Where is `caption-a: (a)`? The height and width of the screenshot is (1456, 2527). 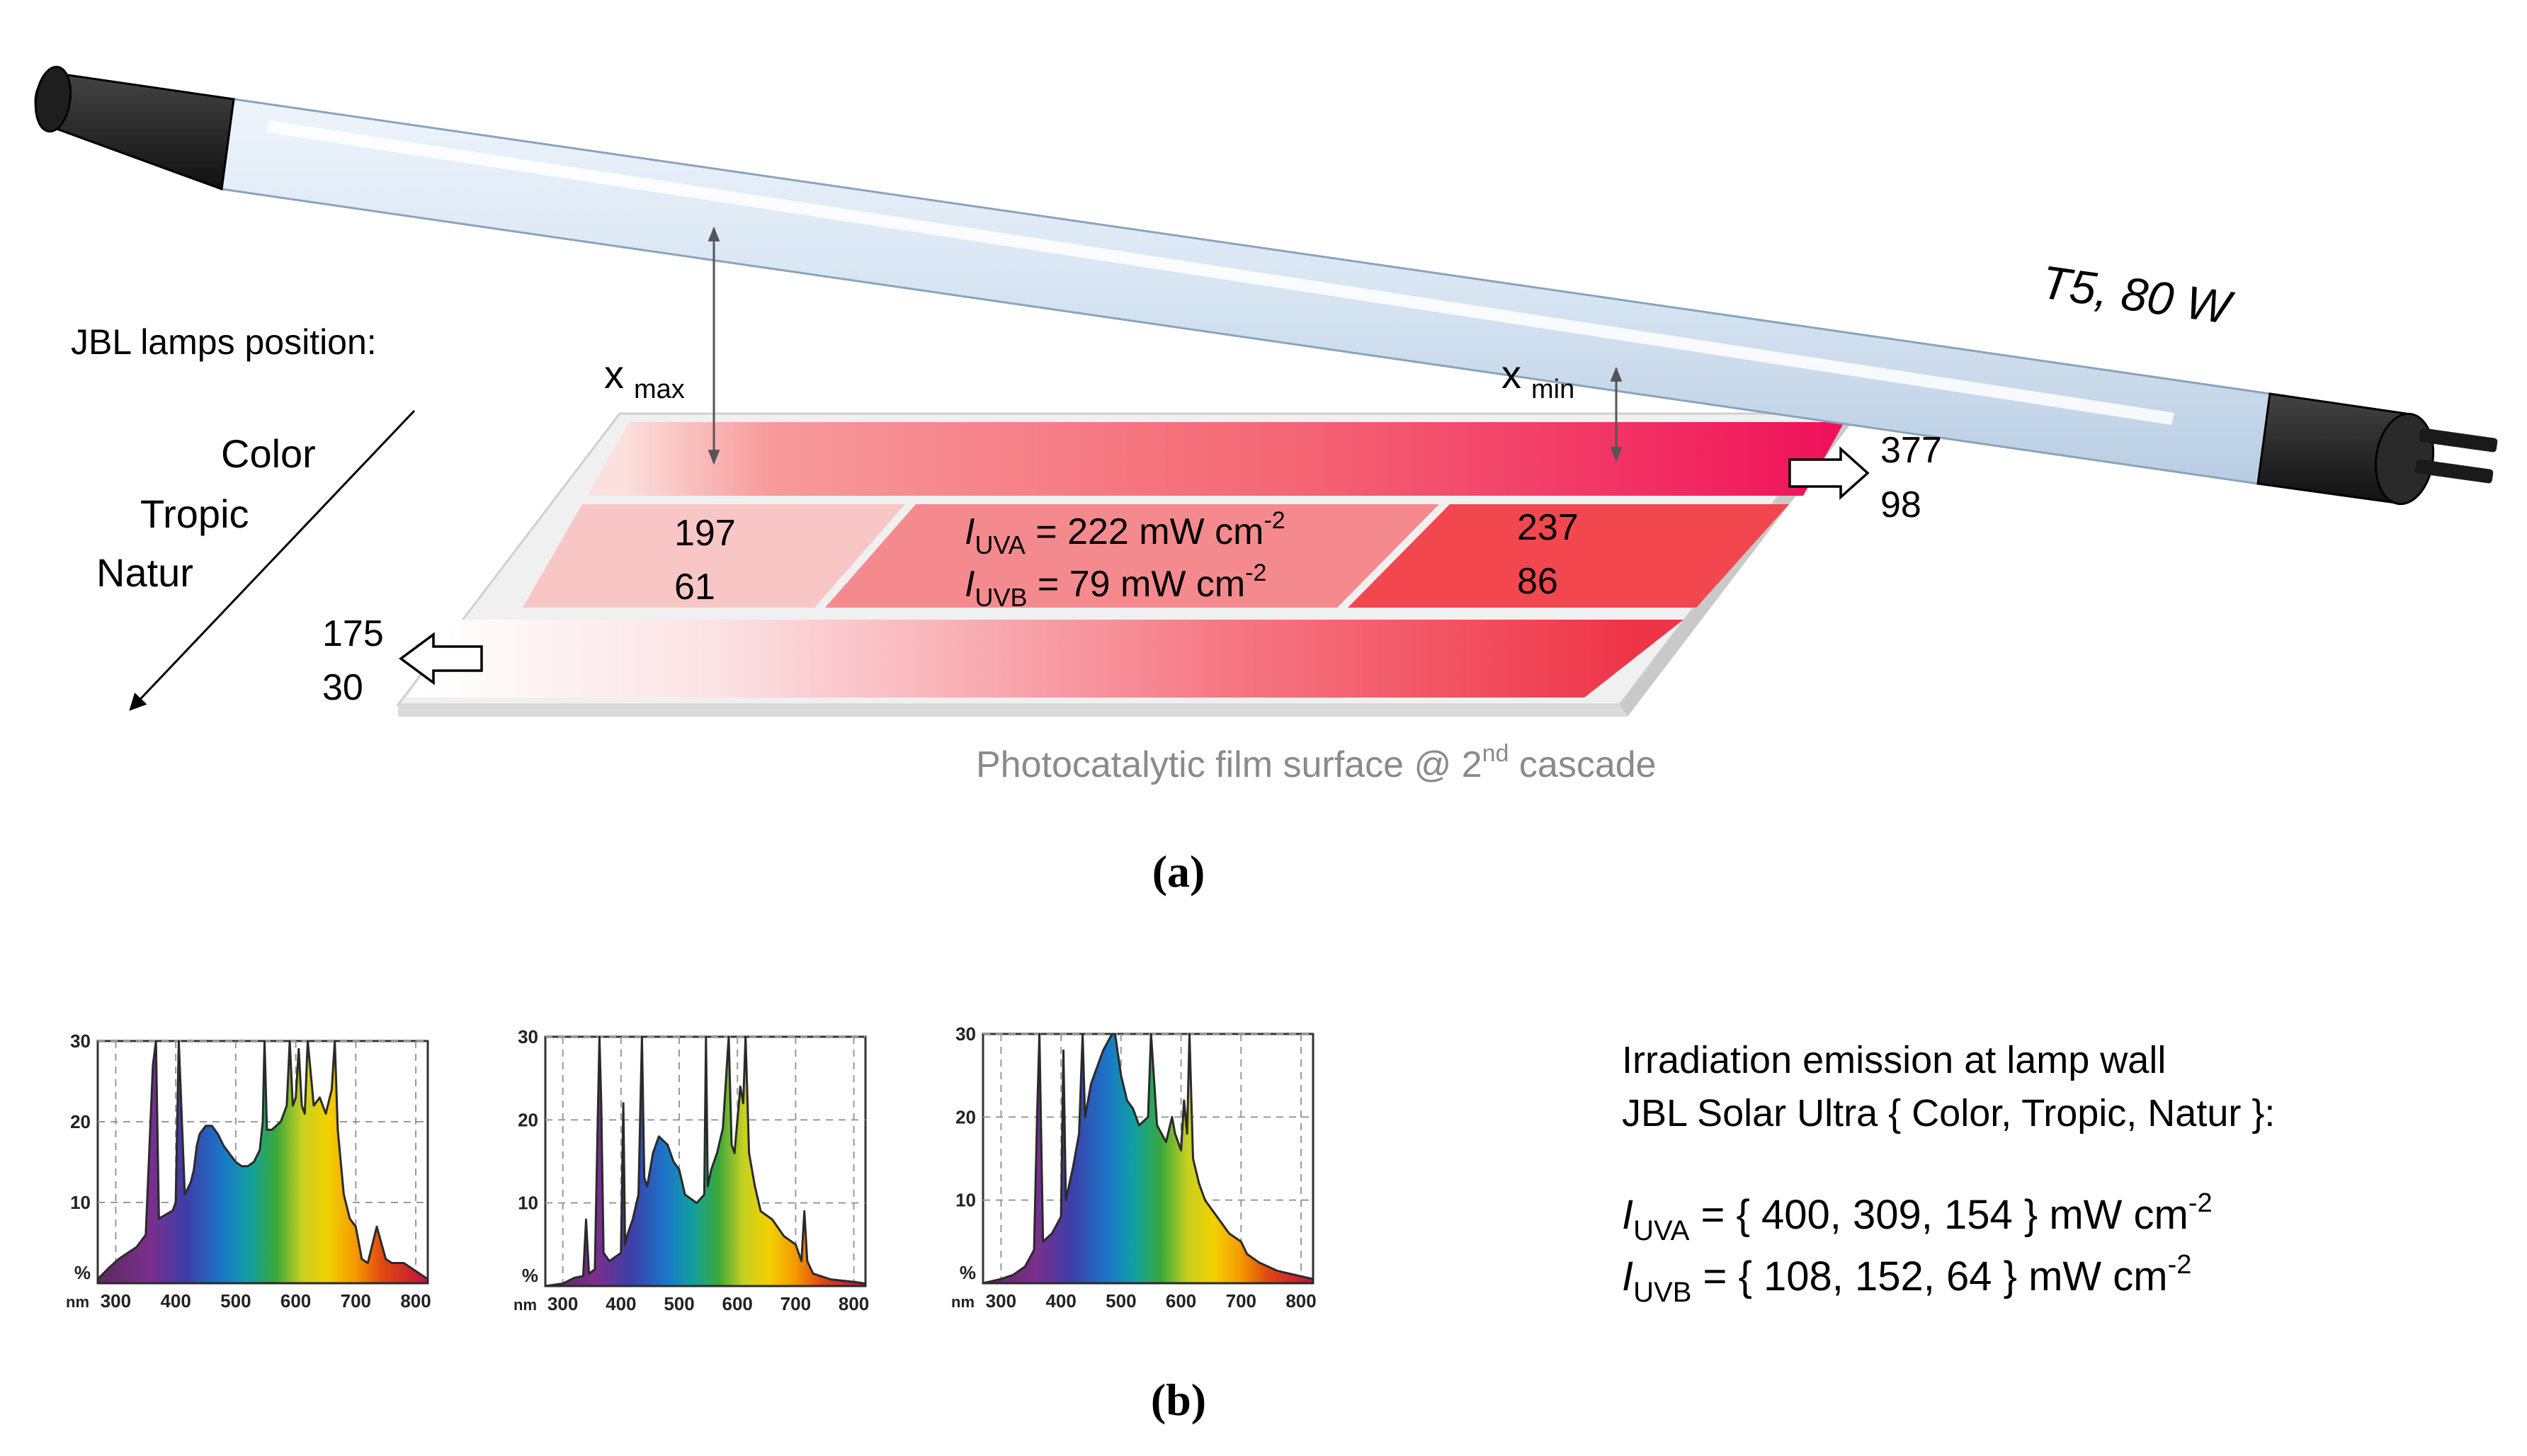
caption-a: (a) is located at coordinates (1178, 872).